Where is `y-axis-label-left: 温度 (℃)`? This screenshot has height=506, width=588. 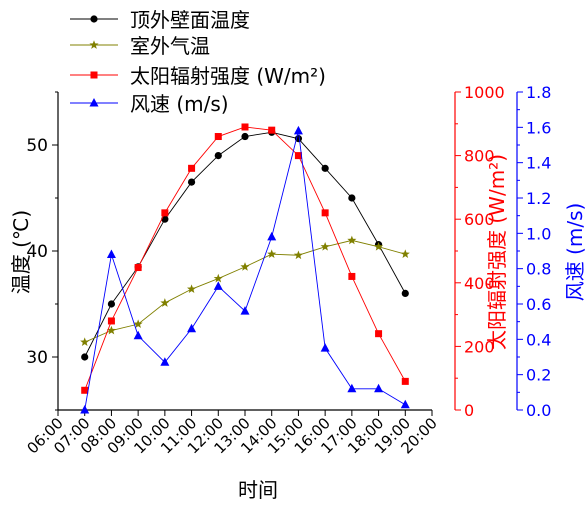
y-axis-label-left: 温度 (℃) is located at coordinates (21, 252).